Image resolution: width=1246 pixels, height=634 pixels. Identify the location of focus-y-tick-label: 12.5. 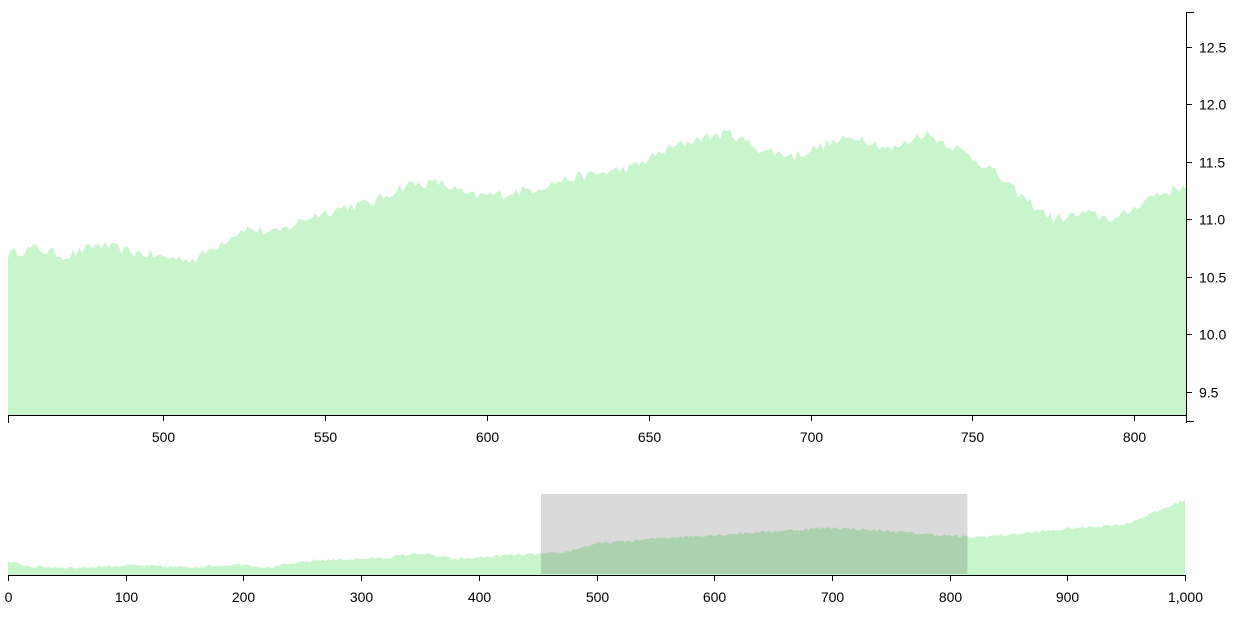
(1212, 48).